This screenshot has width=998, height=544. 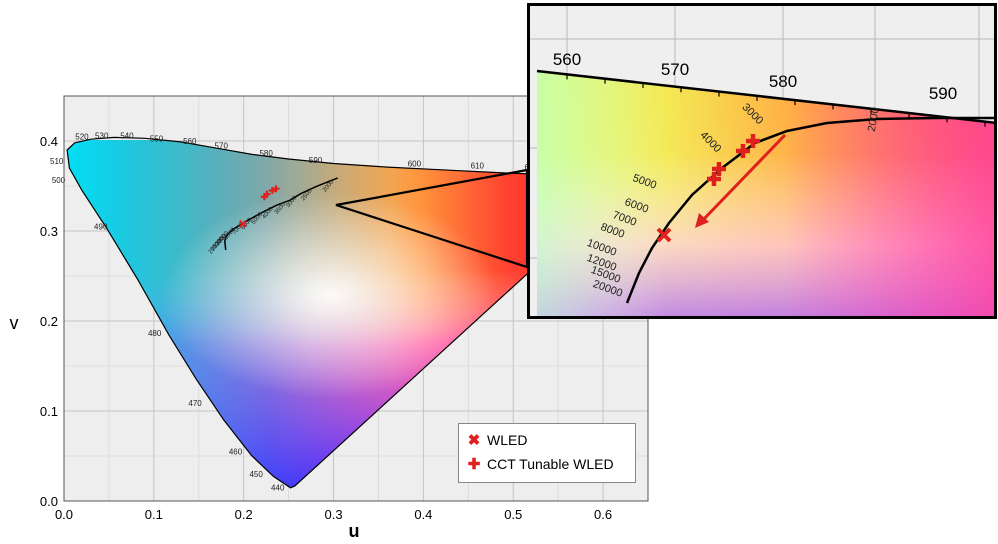 What do you see at coordinates (59, 180) in the screenshot?
I see `wavelength-label: 500` at bounding box center [59, 180].